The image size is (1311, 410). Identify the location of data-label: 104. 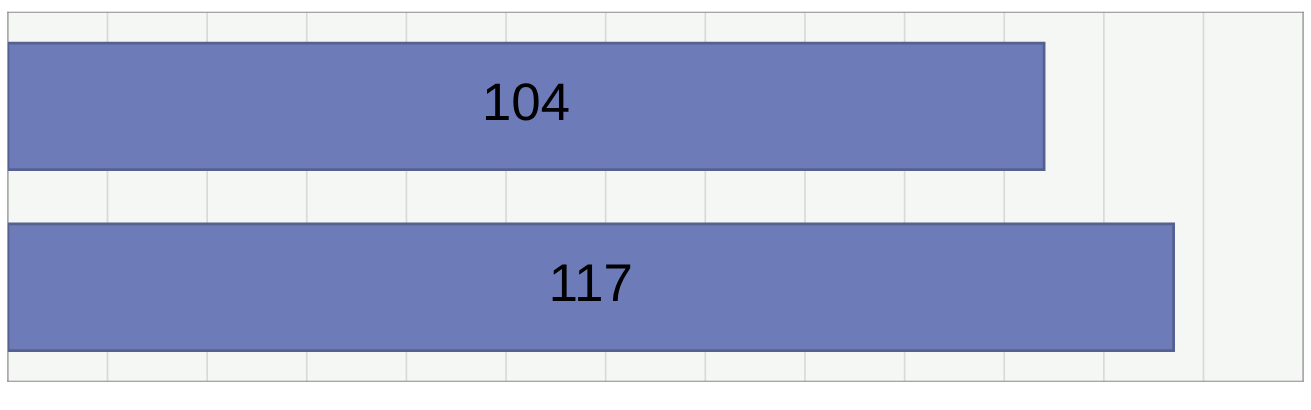
(527, 102).